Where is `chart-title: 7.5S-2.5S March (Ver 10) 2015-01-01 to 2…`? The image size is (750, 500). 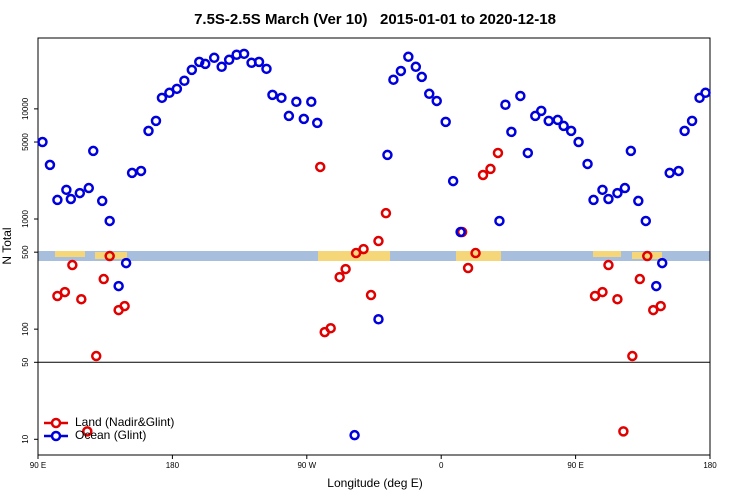
chart-title: 7.5S-2.5S March (Ver 10) 2015-01-01 to 2… is located at coordinates (375, 19).